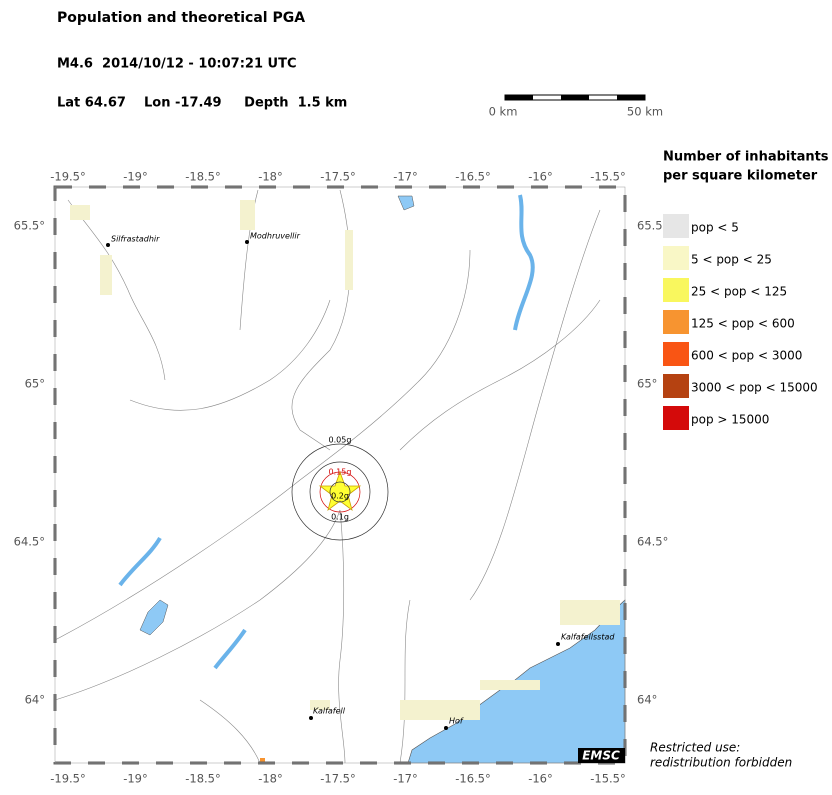  What do you see at coordinates (715, 228) in the screenshot?
I see `legend-label: pop < 5` at bounding box center [715, 228].